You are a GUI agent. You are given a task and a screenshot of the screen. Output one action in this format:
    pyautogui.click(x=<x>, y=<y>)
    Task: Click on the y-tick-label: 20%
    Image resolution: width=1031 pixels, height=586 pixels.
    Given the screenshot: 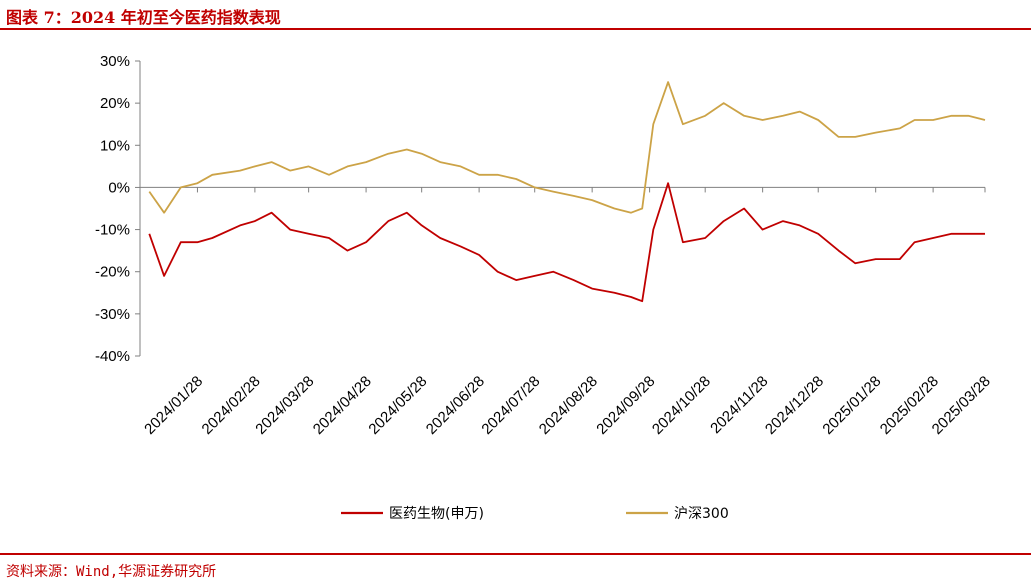 What is the action you would take?
    pyautogui.click(x=115, y=103)
    